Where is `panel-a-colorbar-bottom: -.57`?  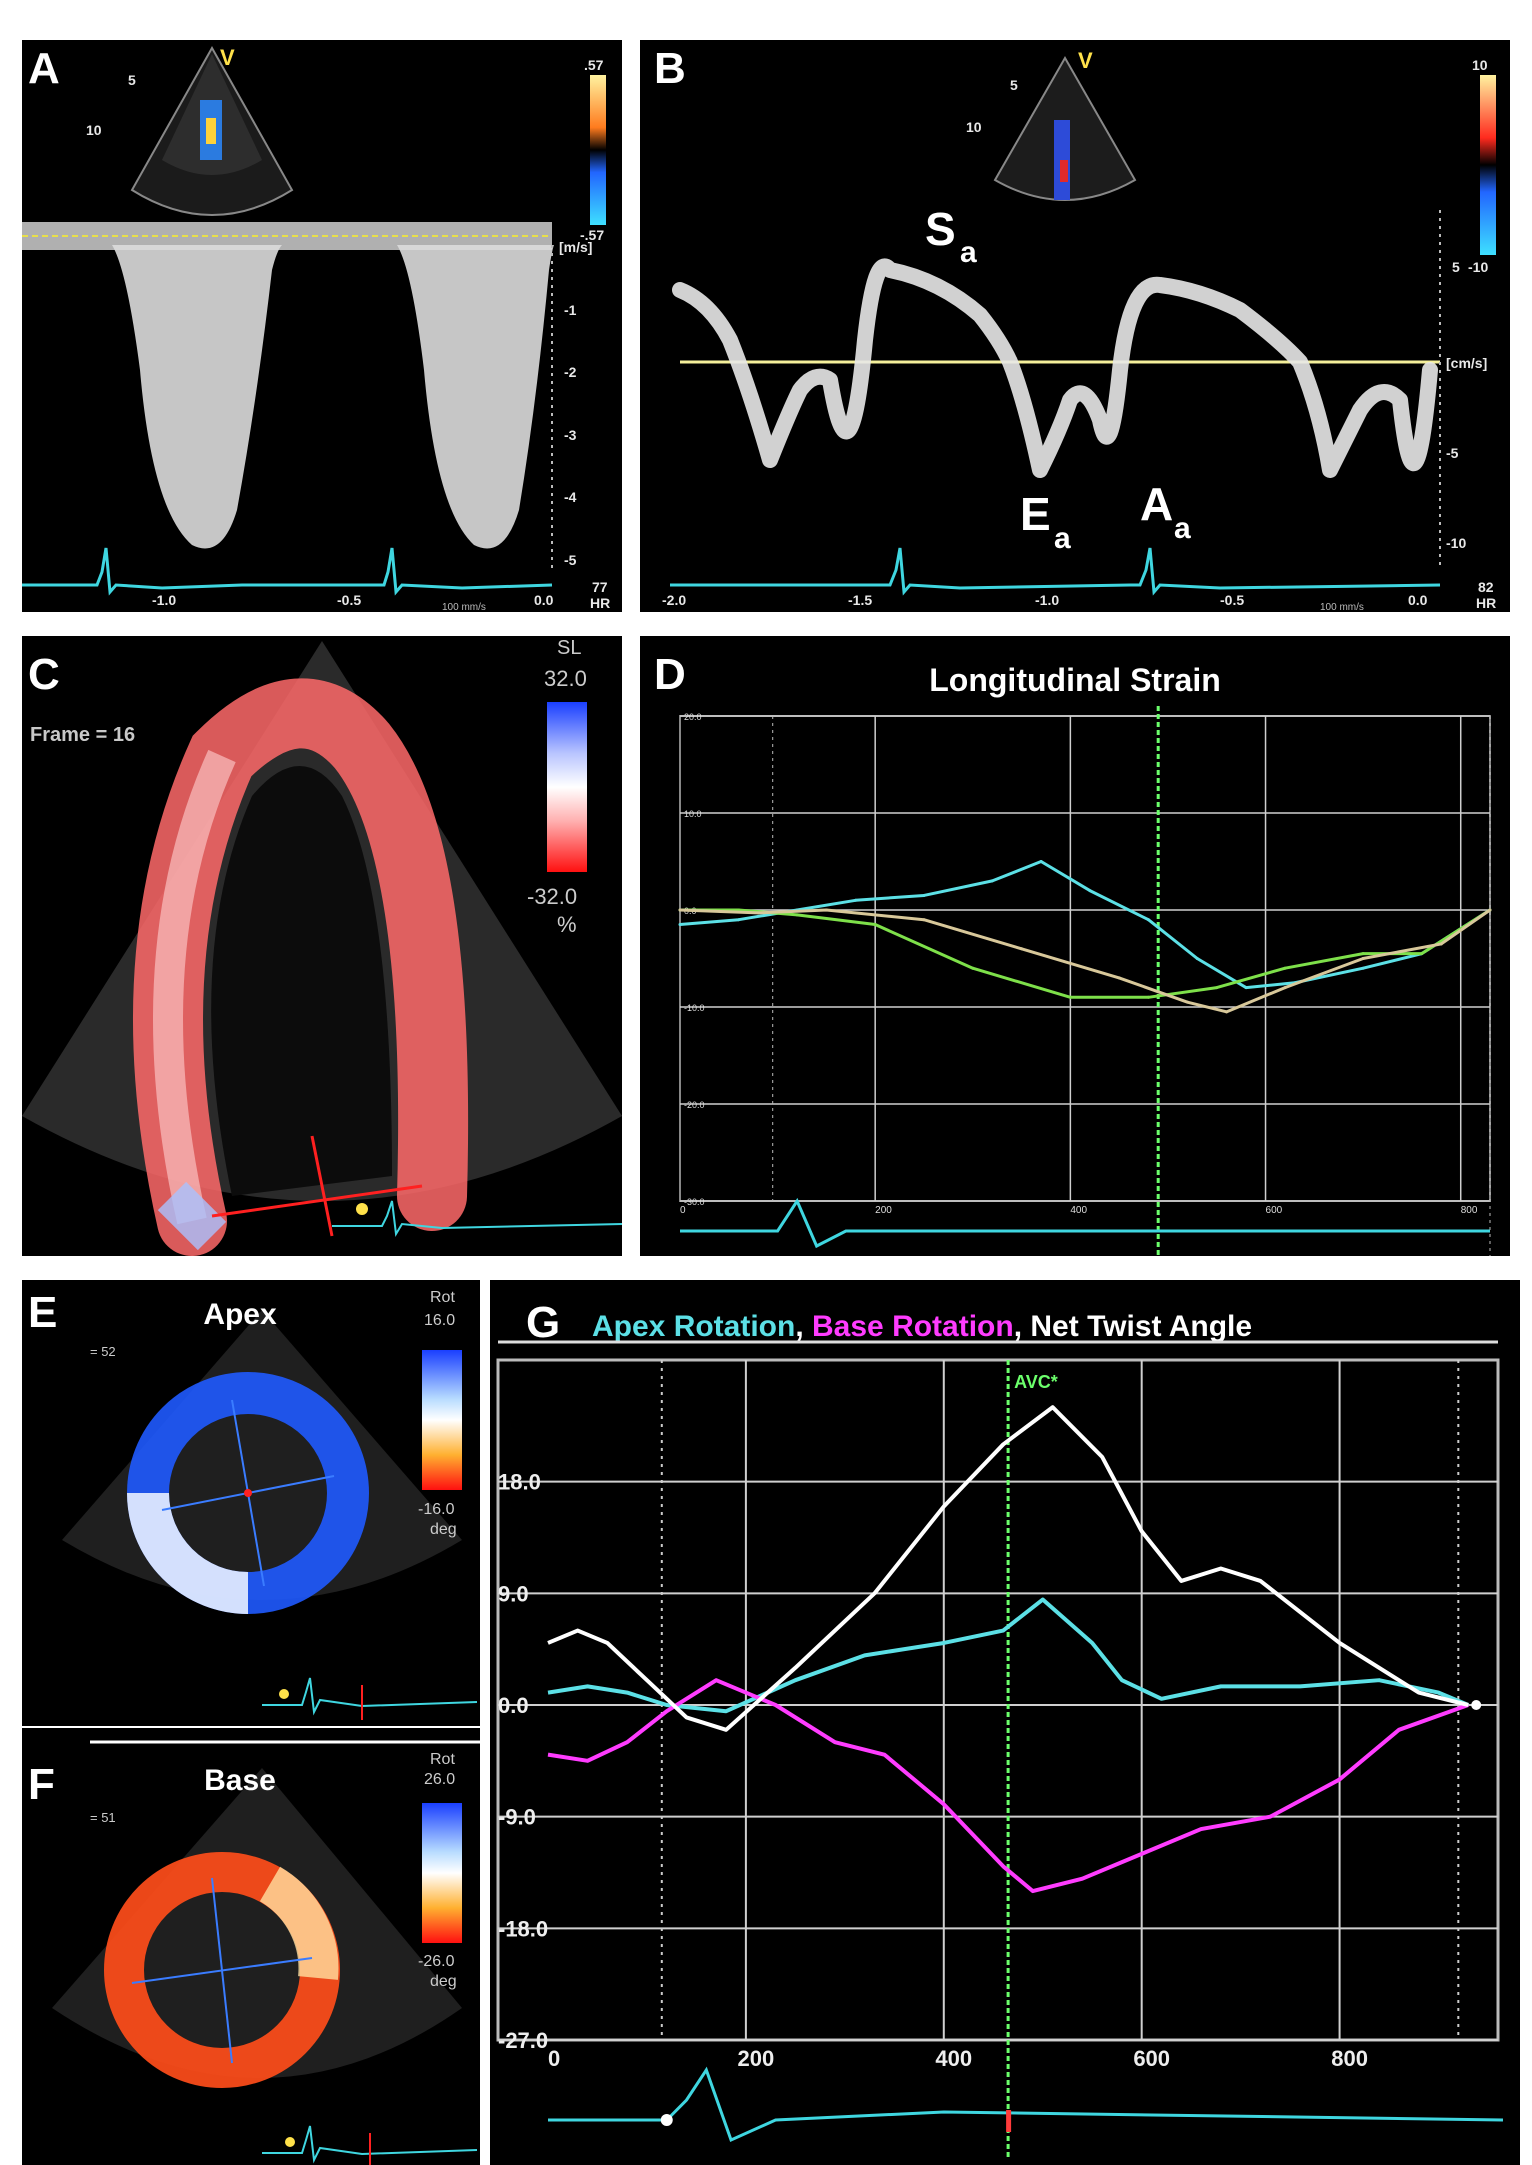
panel-a-colorbar-bottom: -.57 is located at coordinates (592, 235).